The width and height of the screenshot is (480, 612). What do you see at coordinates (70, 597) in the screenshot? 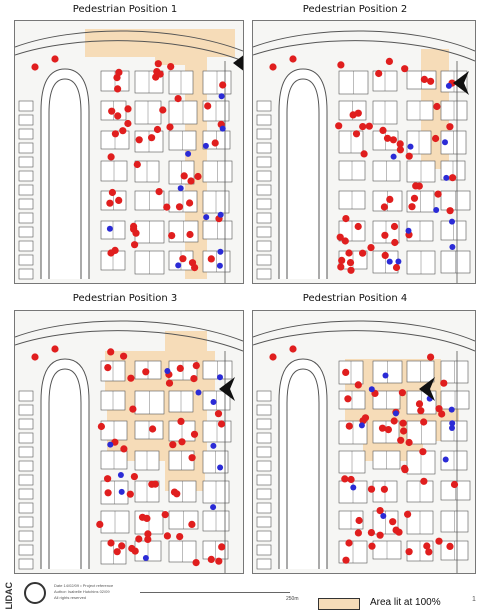
I see `fine-print-line: All rights reserved` at bounding box center [70, 597].